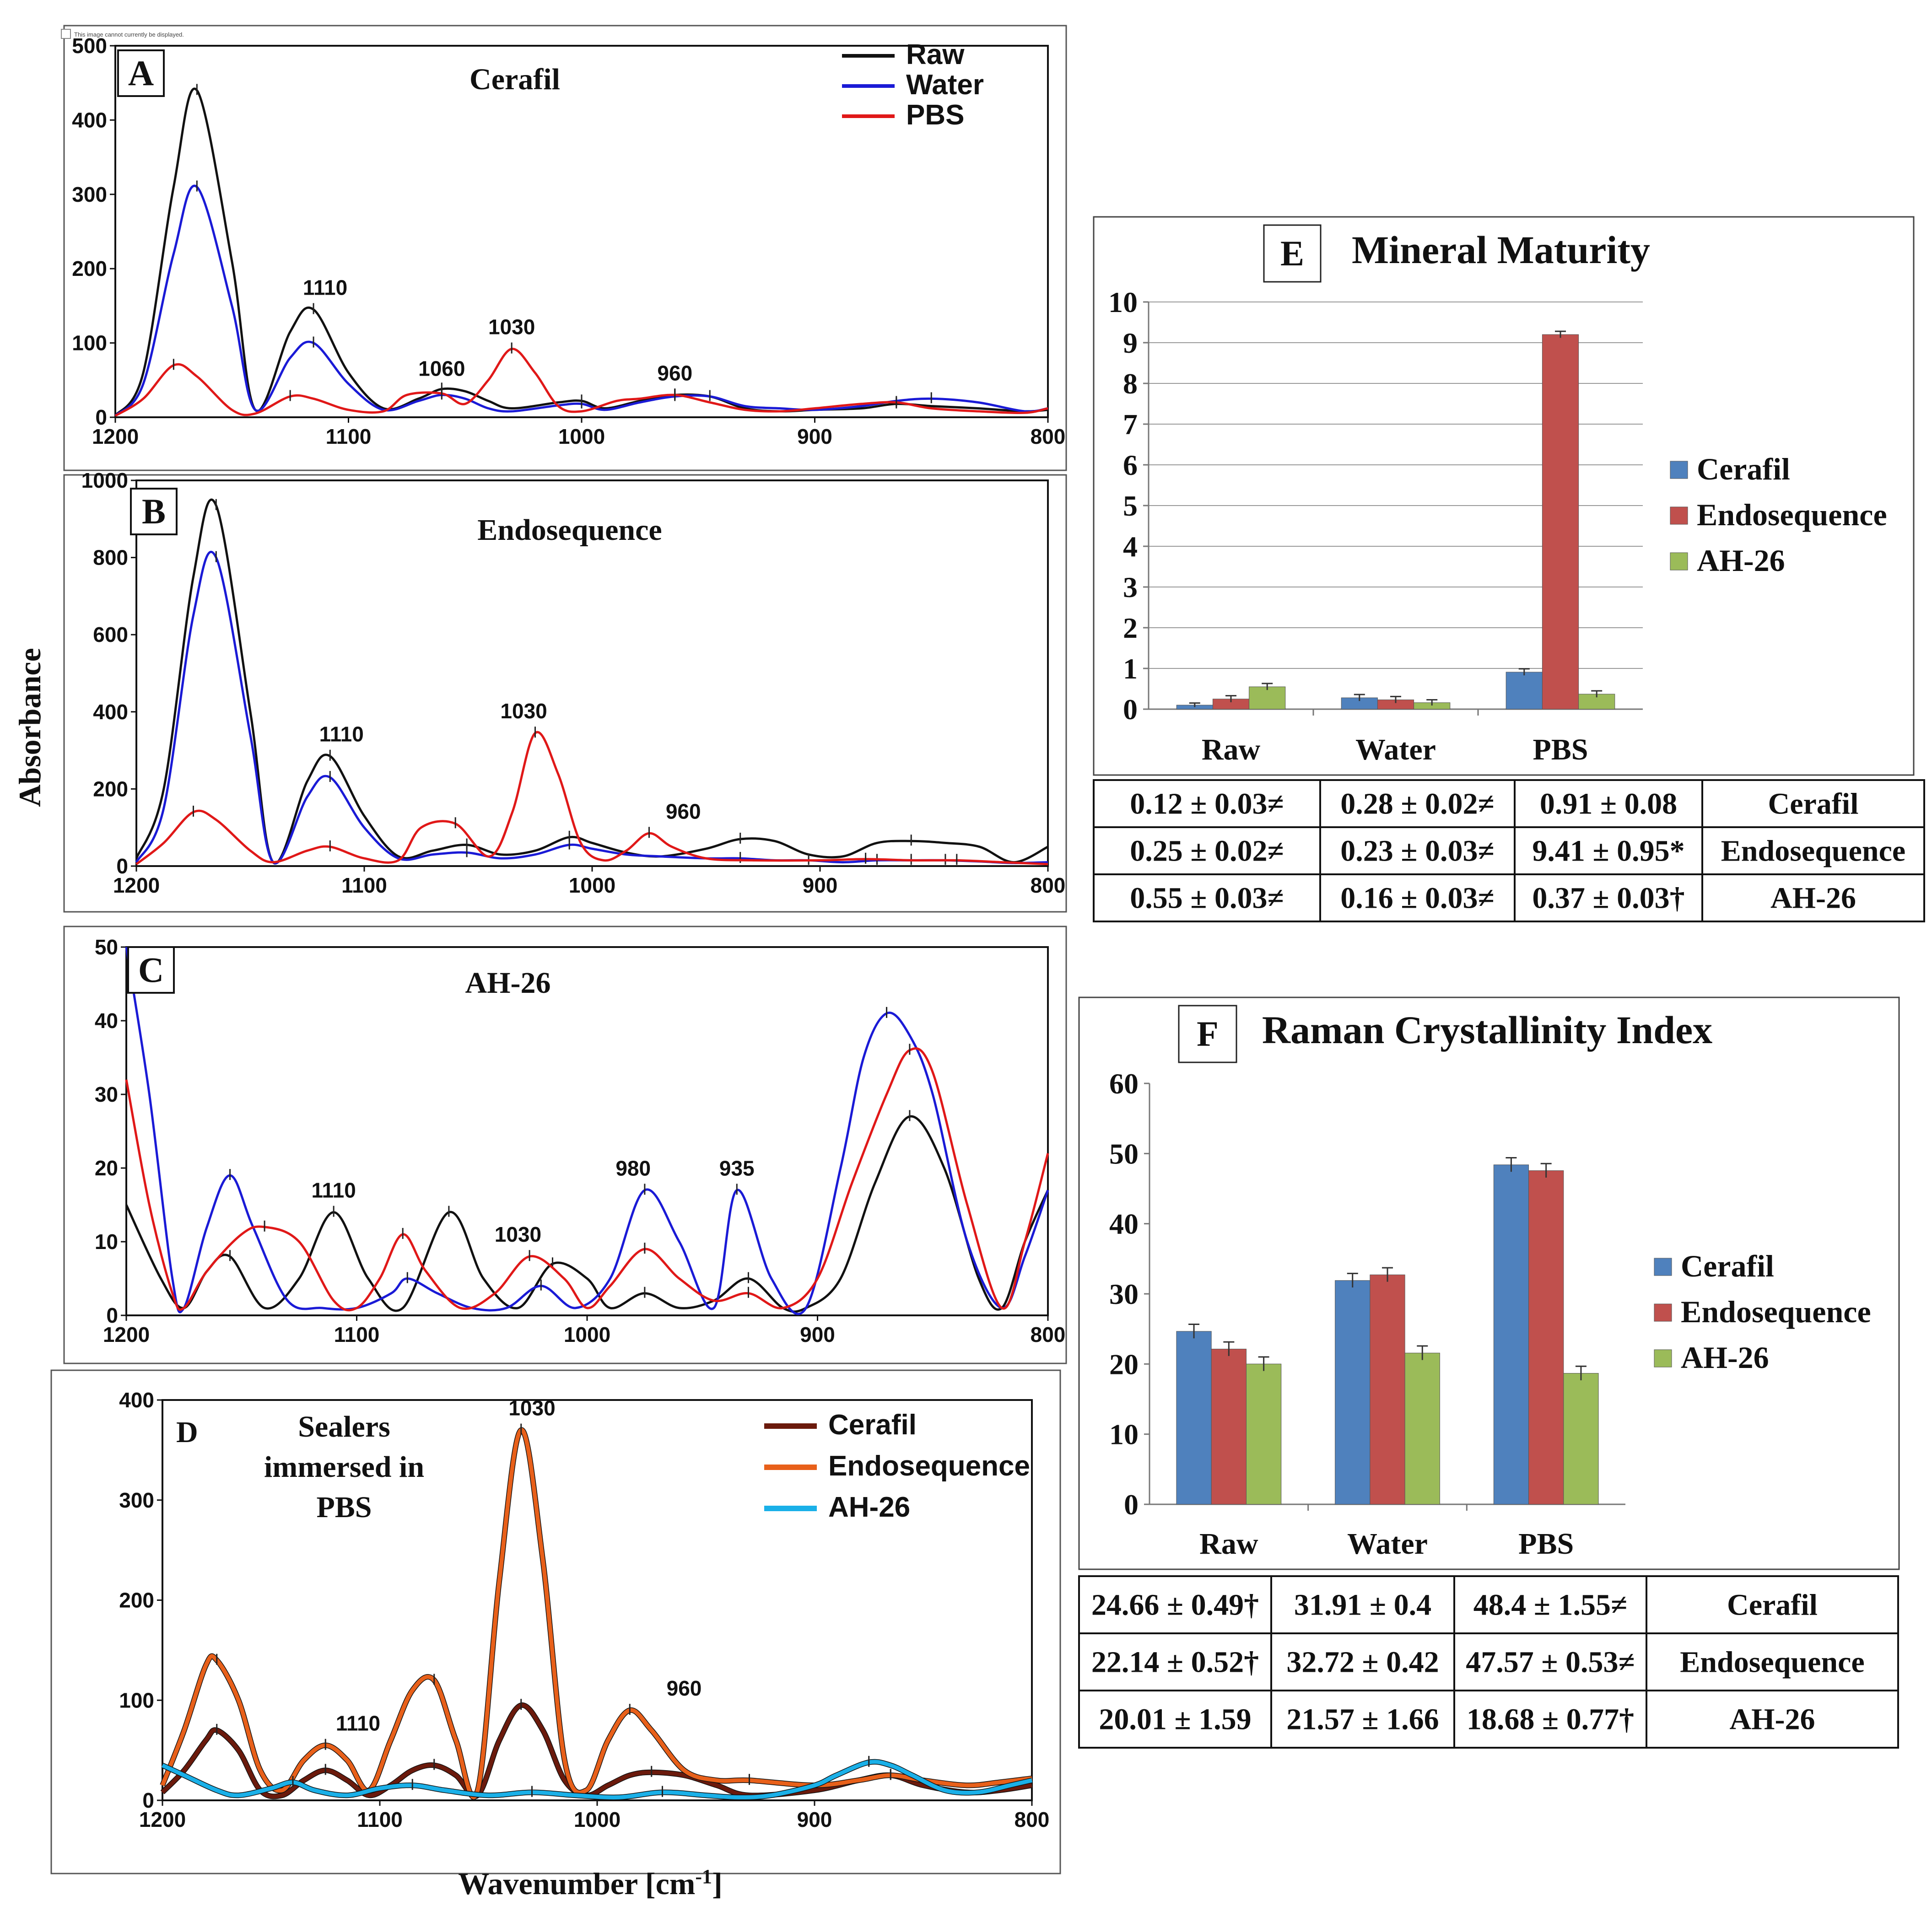 This screenshot has width=1932, height=1917. What do you see at coordinates (89, 343) in the screenshot?
I see `y-tick-label: 100` at bounding box center [89, 343].